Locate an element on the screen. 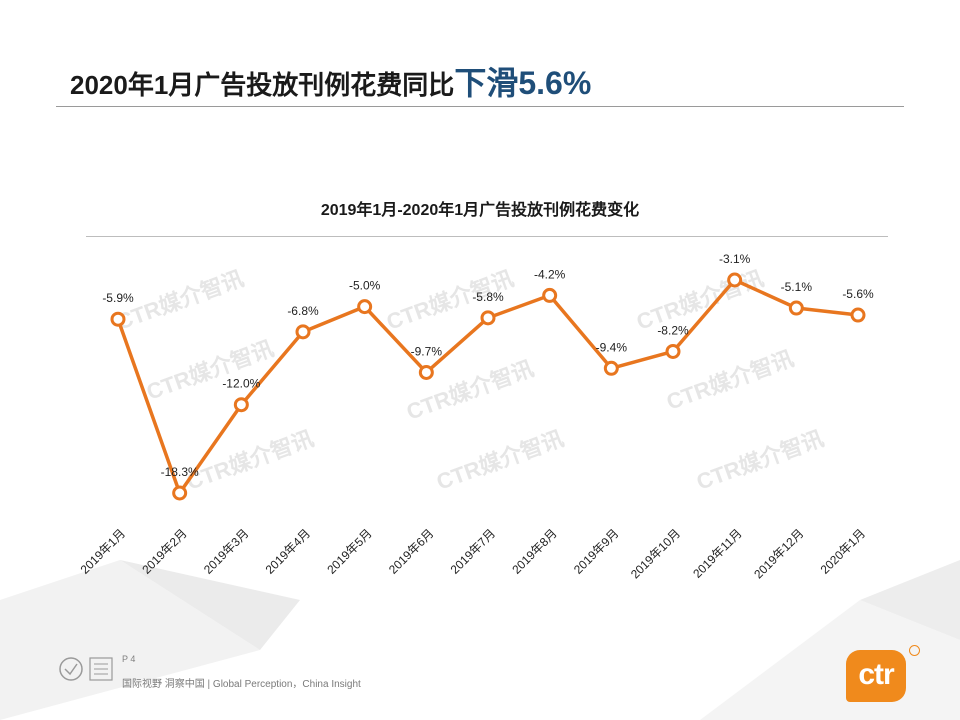  data-label: -5.1% is located at coordinates (797, 287).